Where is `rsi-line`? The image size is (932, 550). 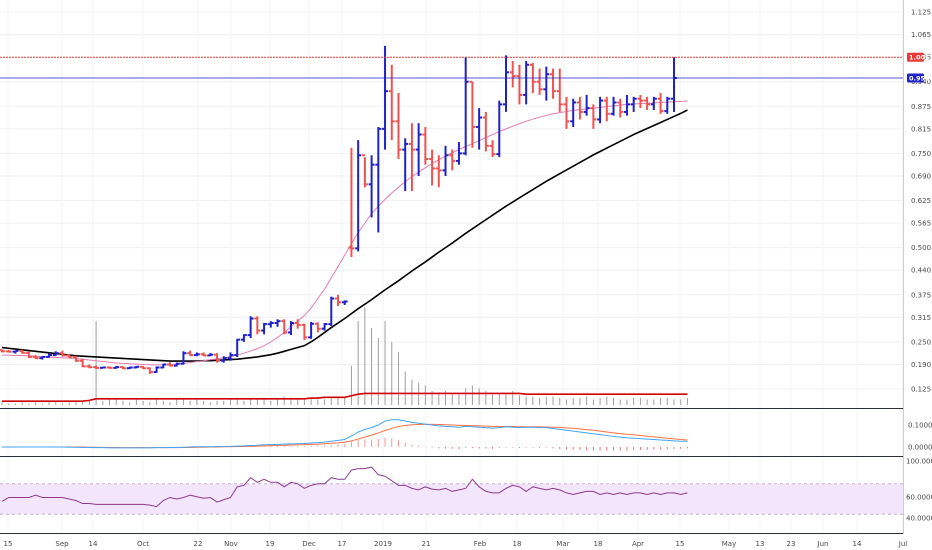 rsi-line is located at coordinates (344, 487).